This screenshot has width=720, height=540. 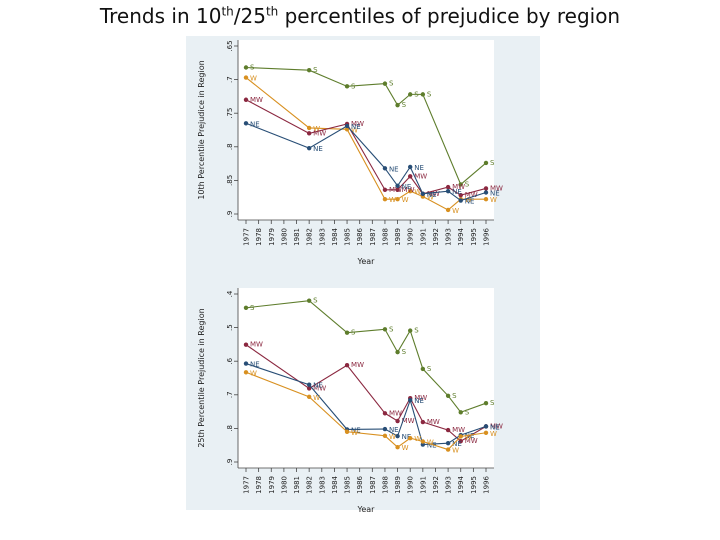 What do you see at coordinates (230, 293) in the screenshot?
I see `y-tick-label: .4` at bounding box center [230, 293].